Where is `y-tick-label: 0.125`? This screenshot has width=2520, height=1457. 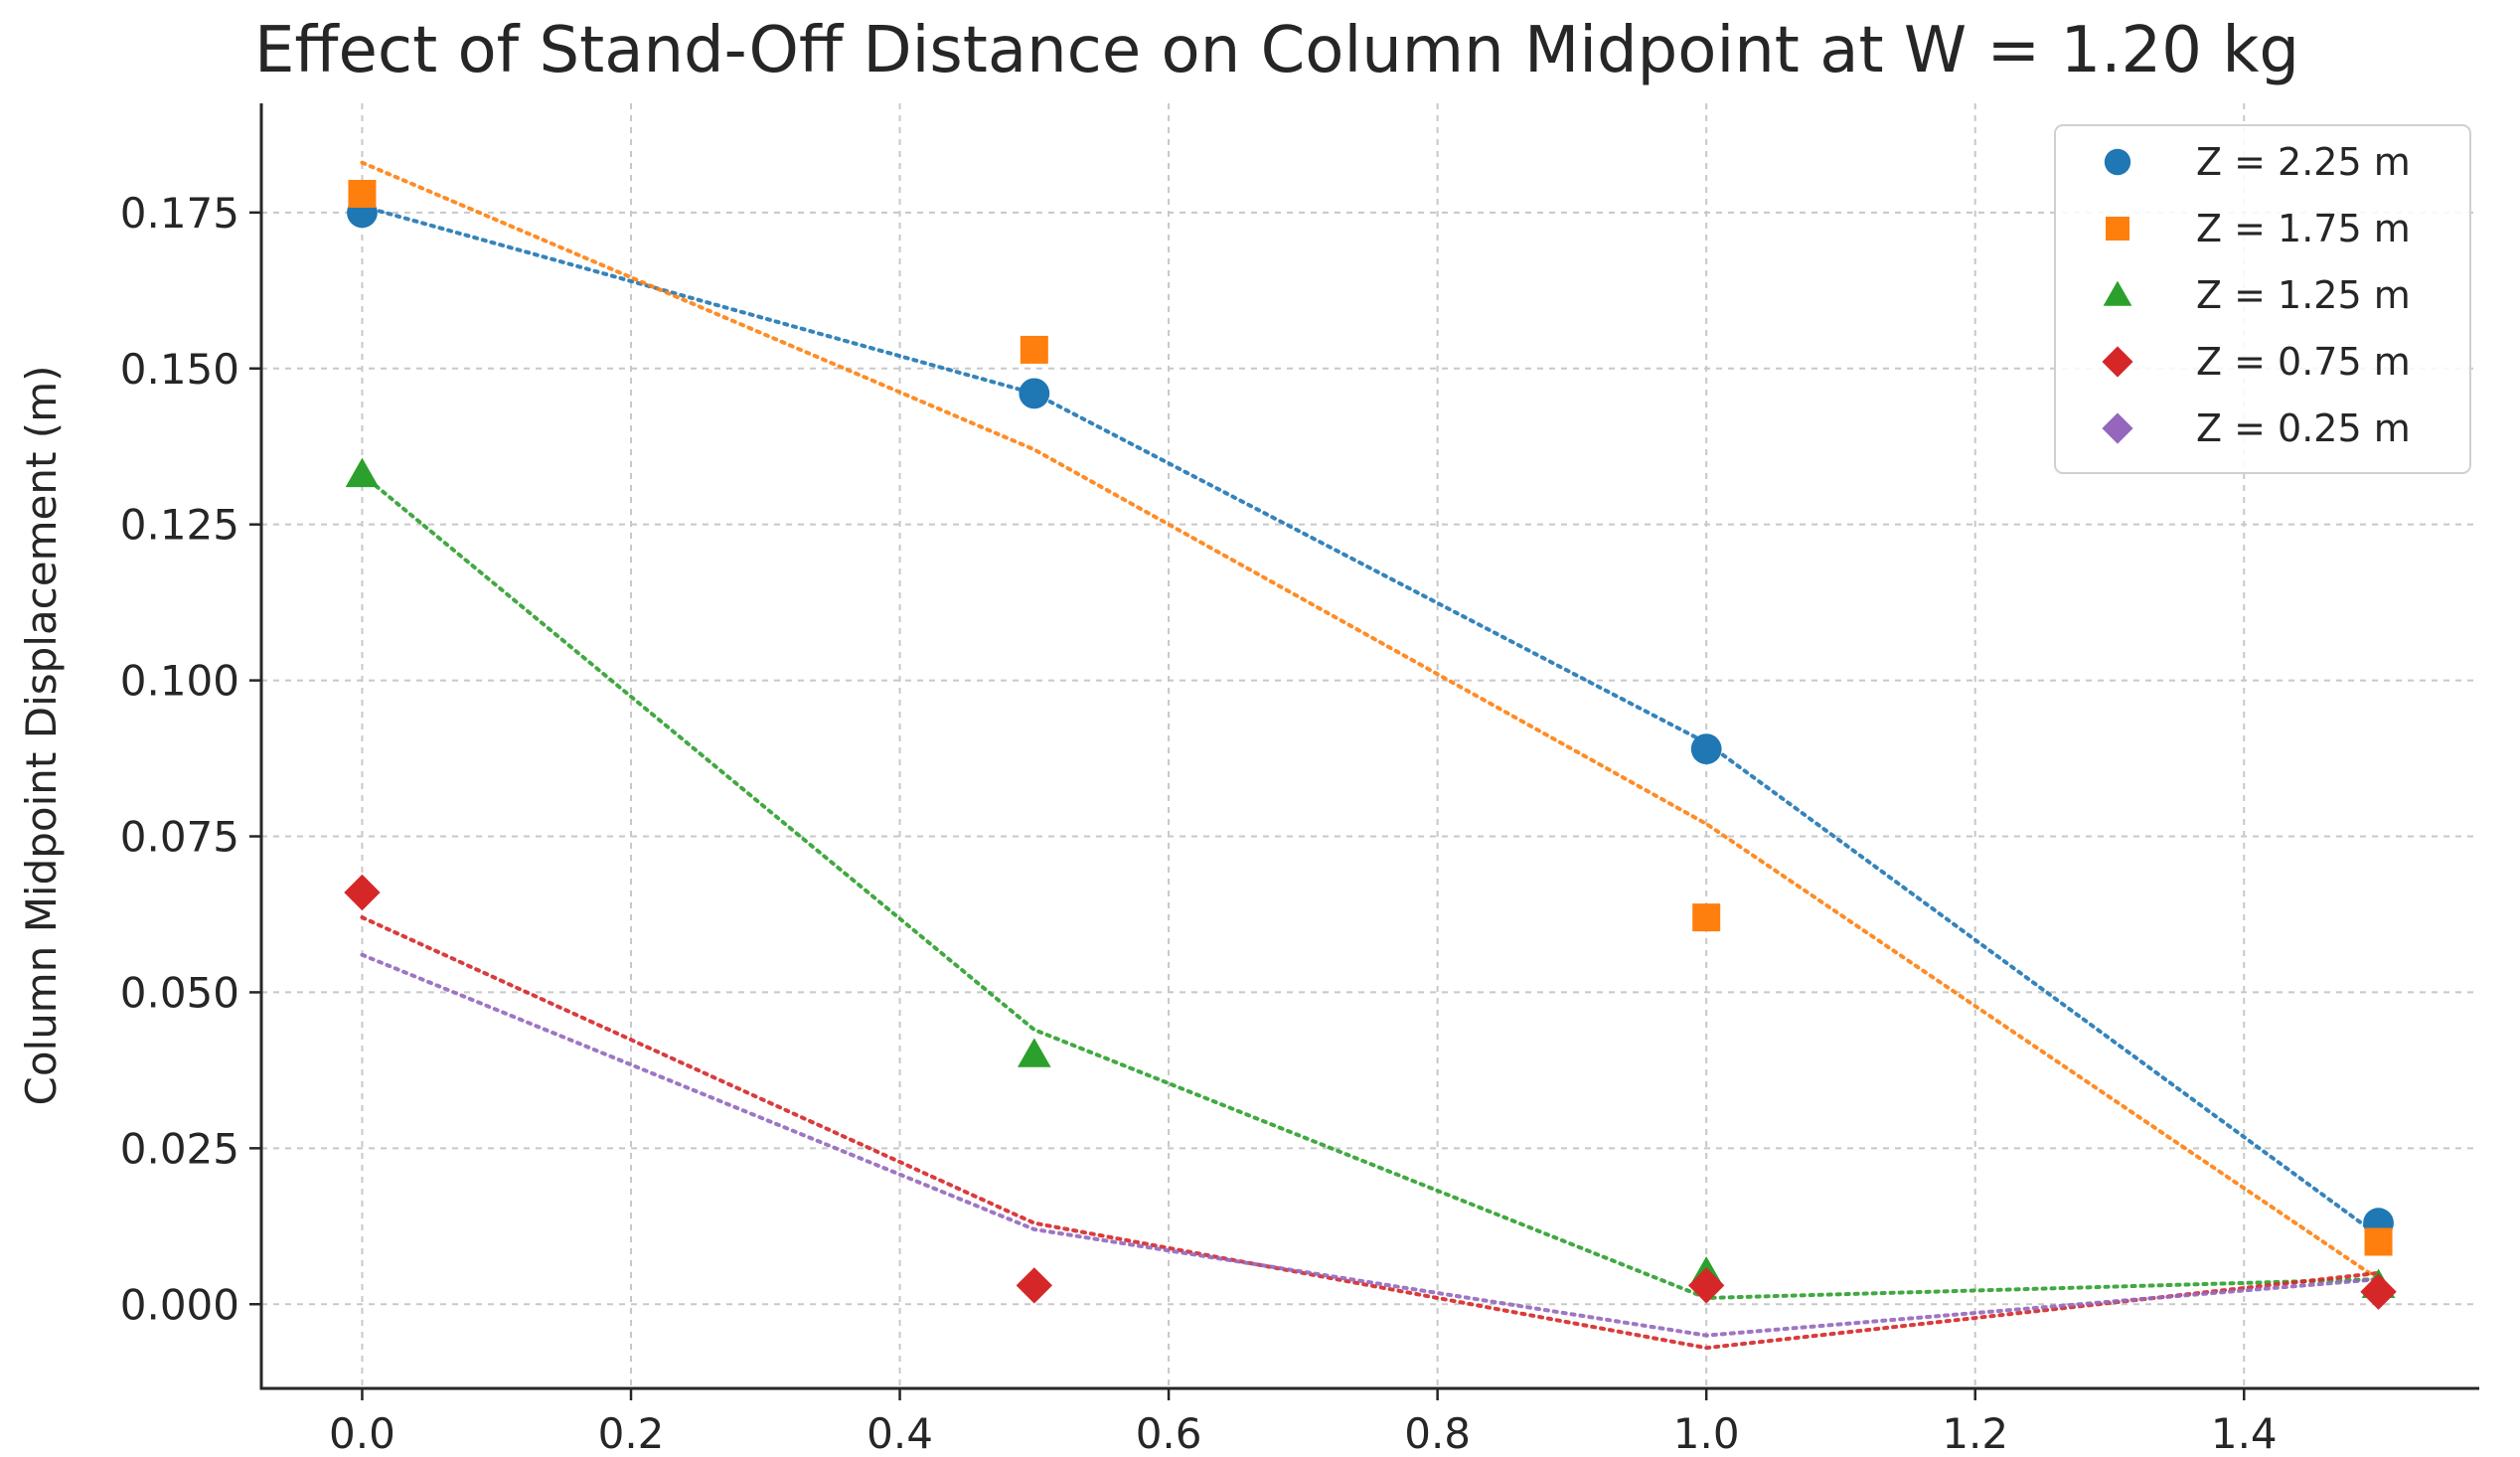
y-tick-label: 0.125 is located at coordinates (179, 525).